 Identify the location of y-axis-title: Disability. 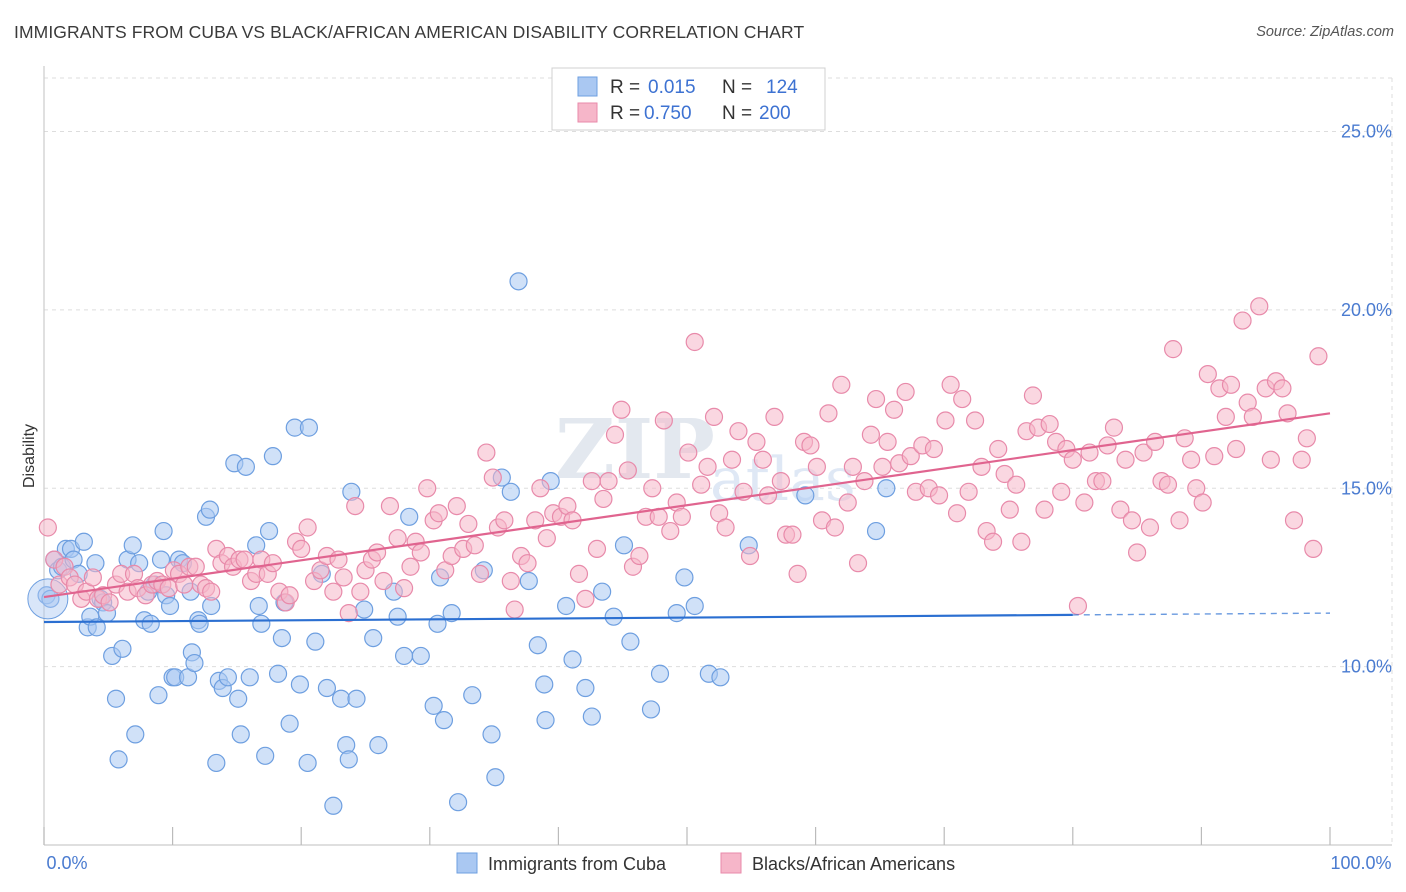
(29, 456).